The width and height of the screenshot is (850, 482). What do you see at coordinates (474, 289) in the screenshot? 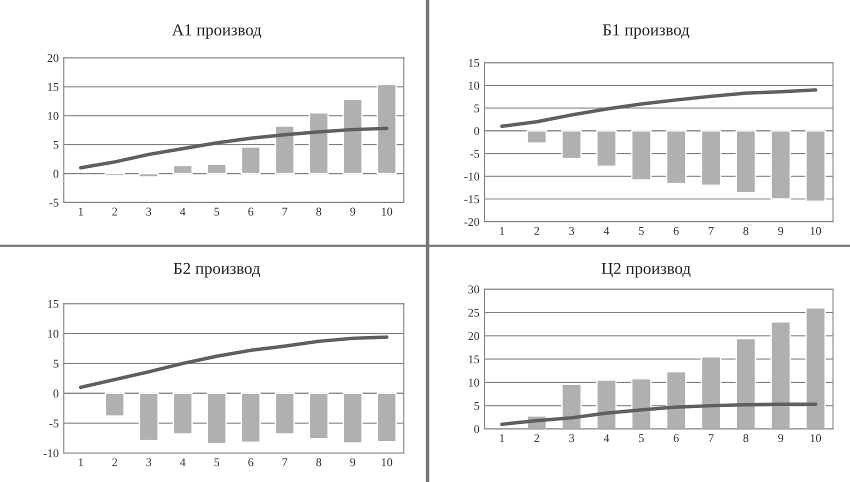
I see `y-tick-label: 30` at bounding box center [474, 289].